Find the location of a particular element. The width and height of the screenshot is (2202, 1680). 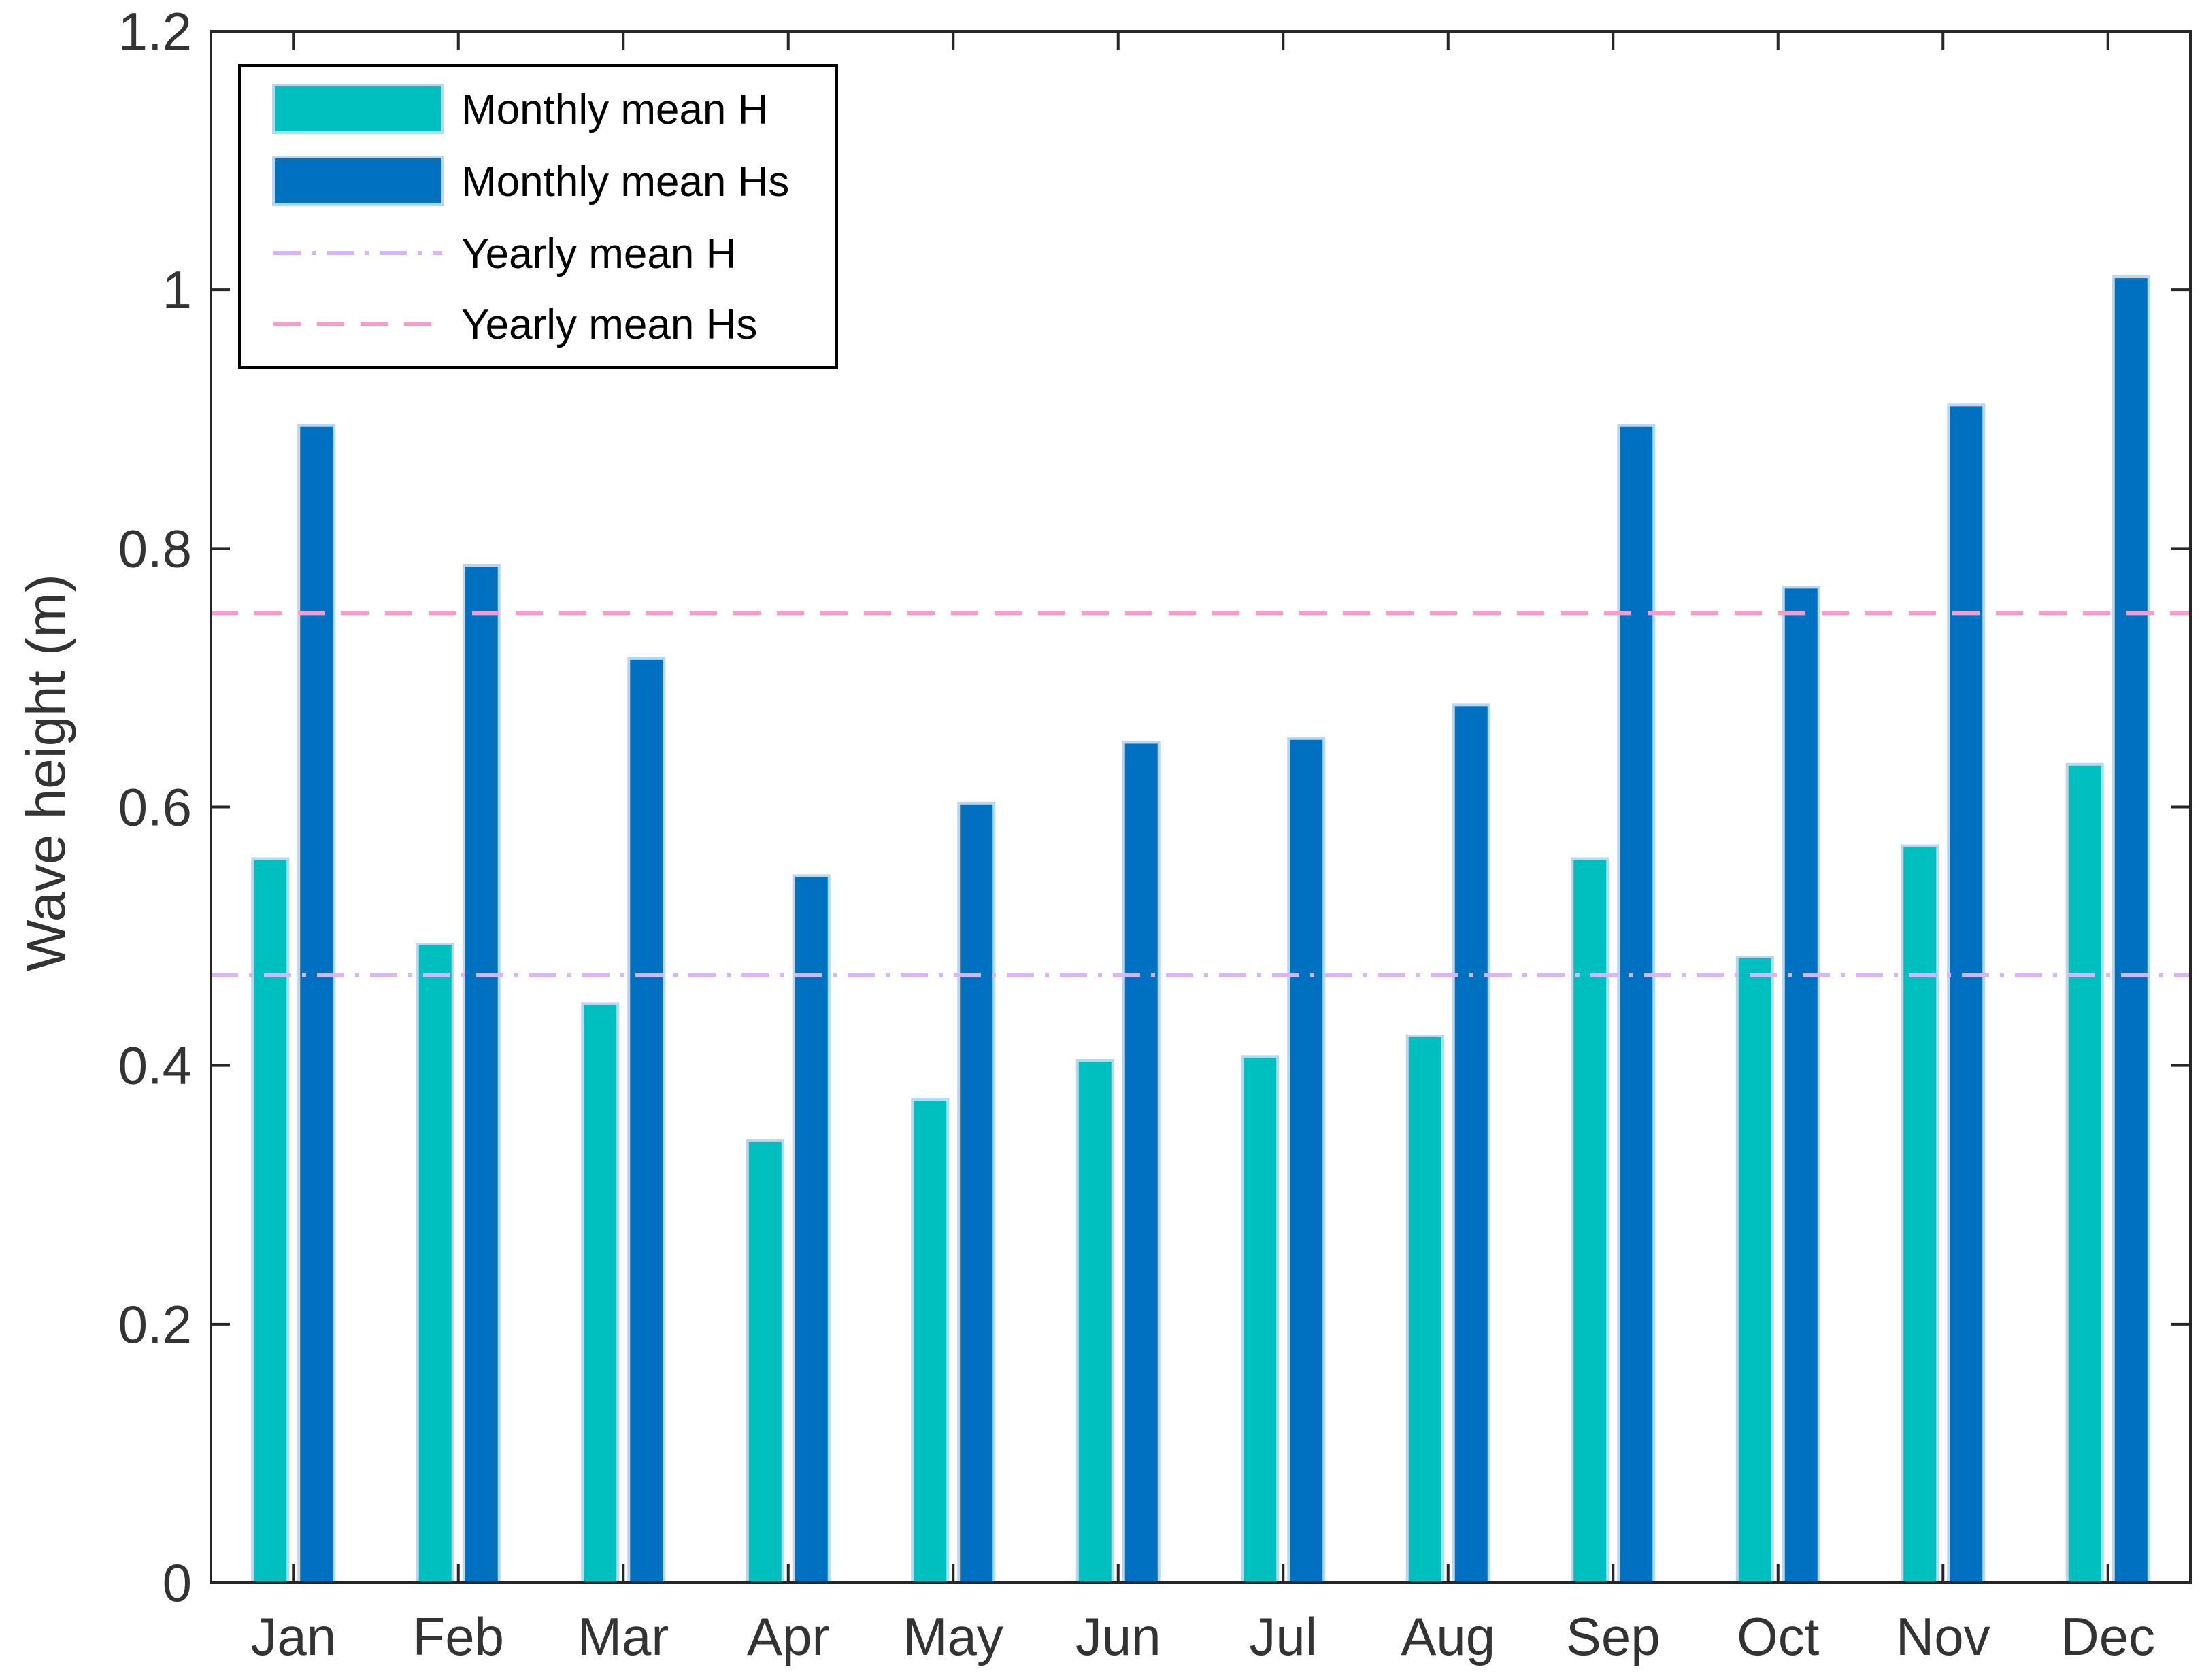

bar-hs-jan is located at coordinates (316, 1004).